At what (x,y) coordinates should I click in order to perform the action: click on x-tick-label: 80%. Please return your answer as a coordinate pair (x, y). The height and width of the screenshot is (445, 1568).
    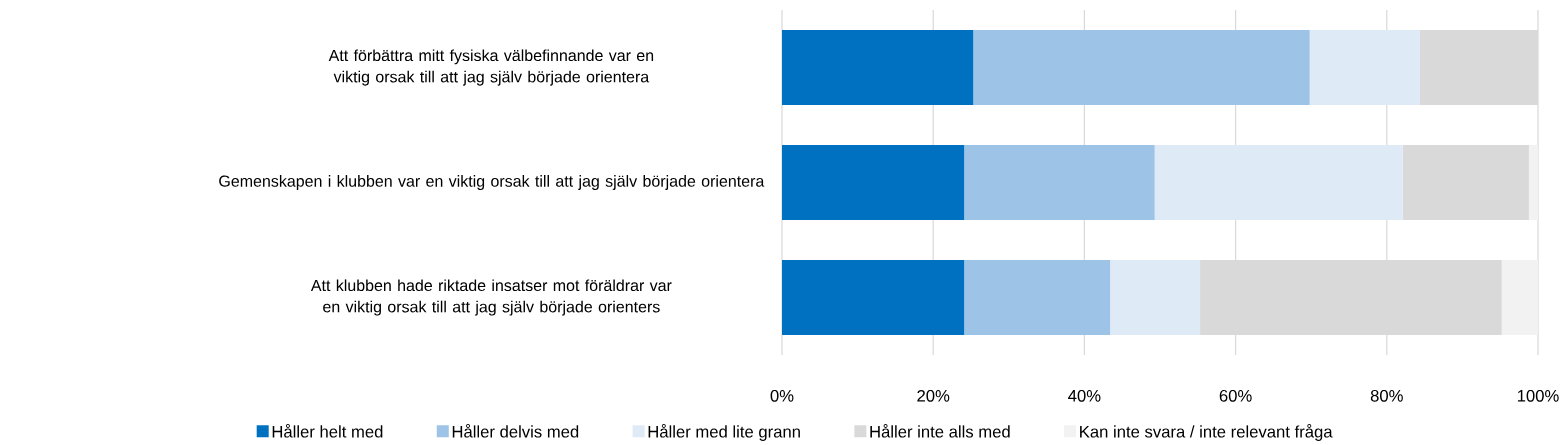
    Looking at the image, I should click on (1386, 395).